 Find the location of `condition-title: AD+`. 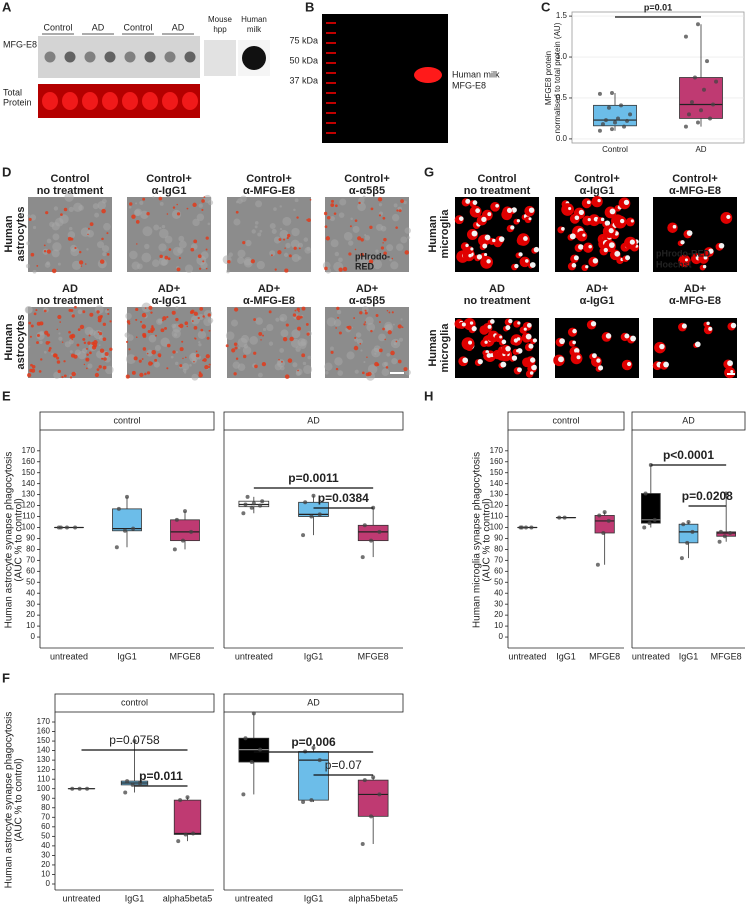

condition-title: AD+ is located at coordinates (695, 289).